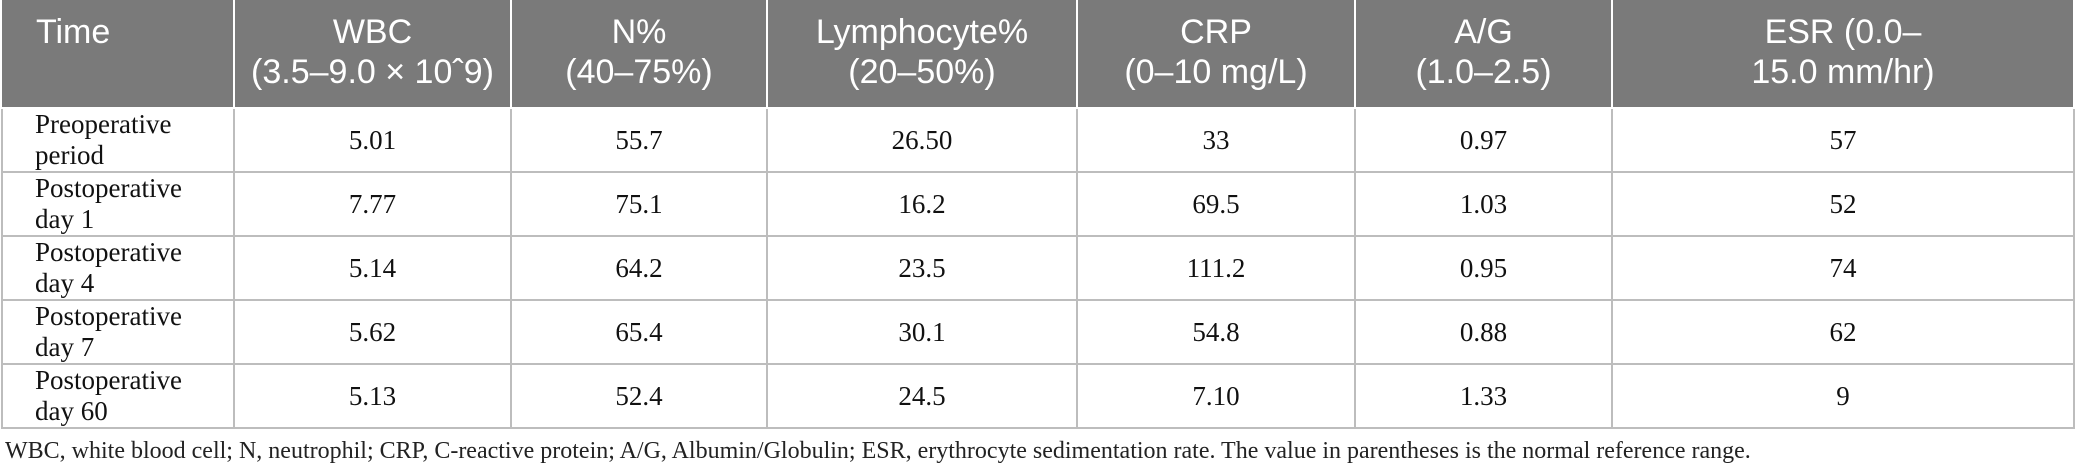 This screenshot has height=475, width=2077. What do you see at coordinates (922, 32) in the screenshot?
I see `header-lymphocyte-label: Lymphocyte%` at bounding box center [922, 32].